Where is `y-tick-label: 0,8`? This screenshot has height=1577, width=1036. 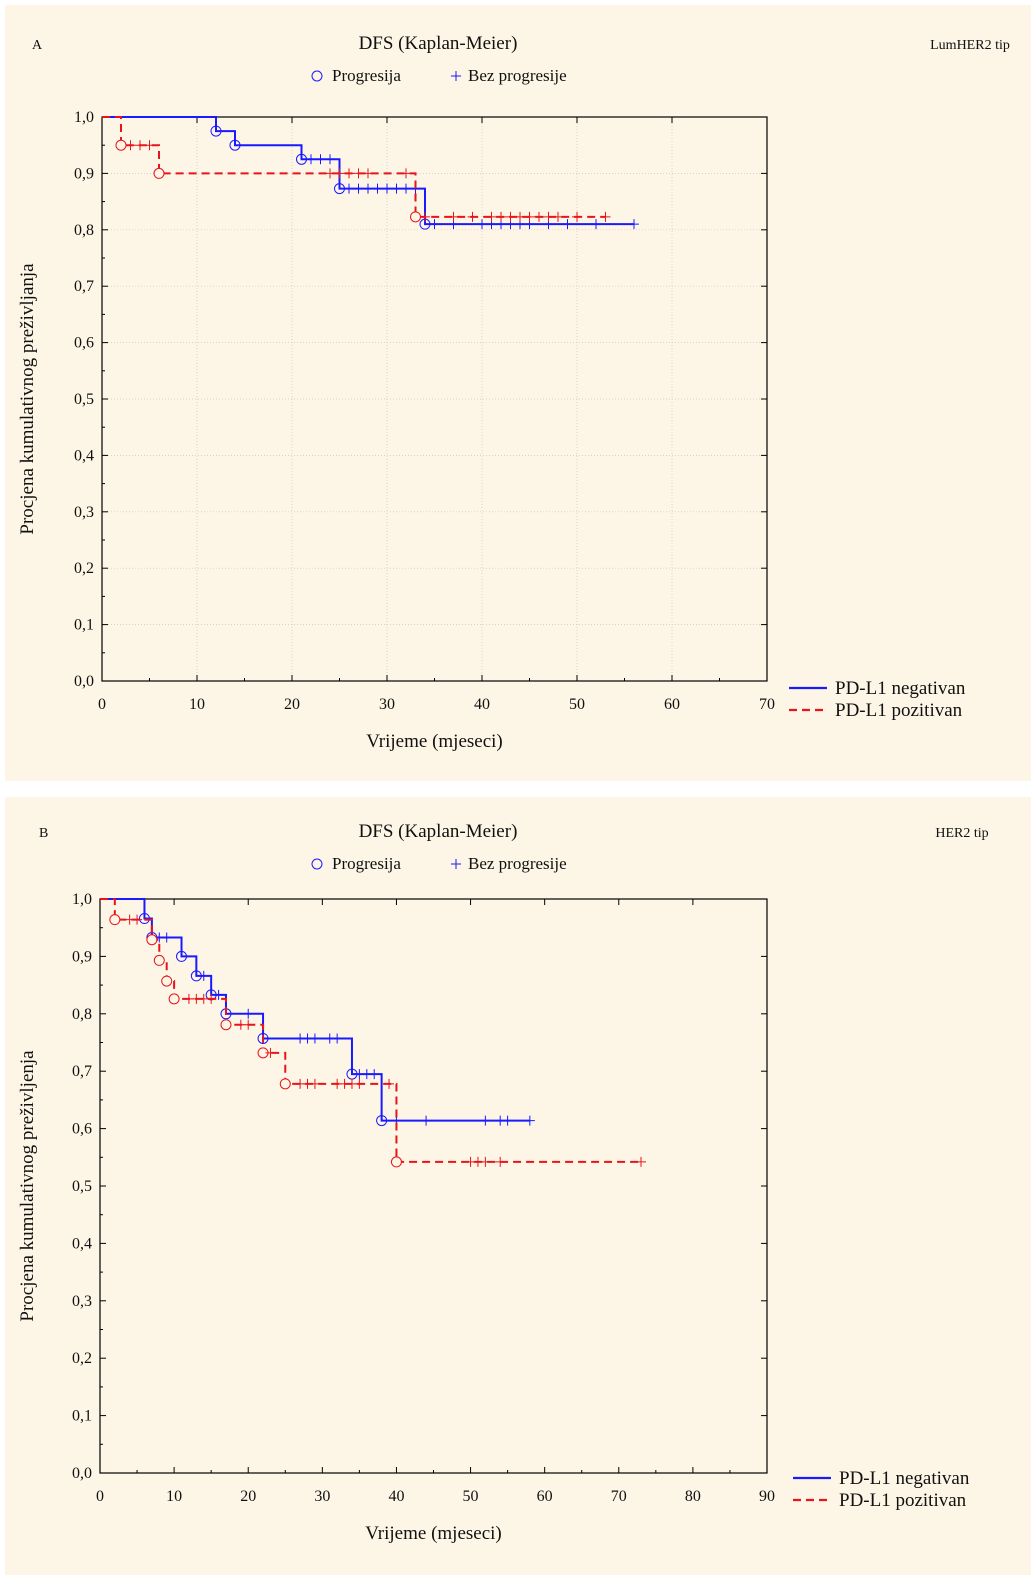
y-tick-label: 0,8 is located at coordinates (84, 230).